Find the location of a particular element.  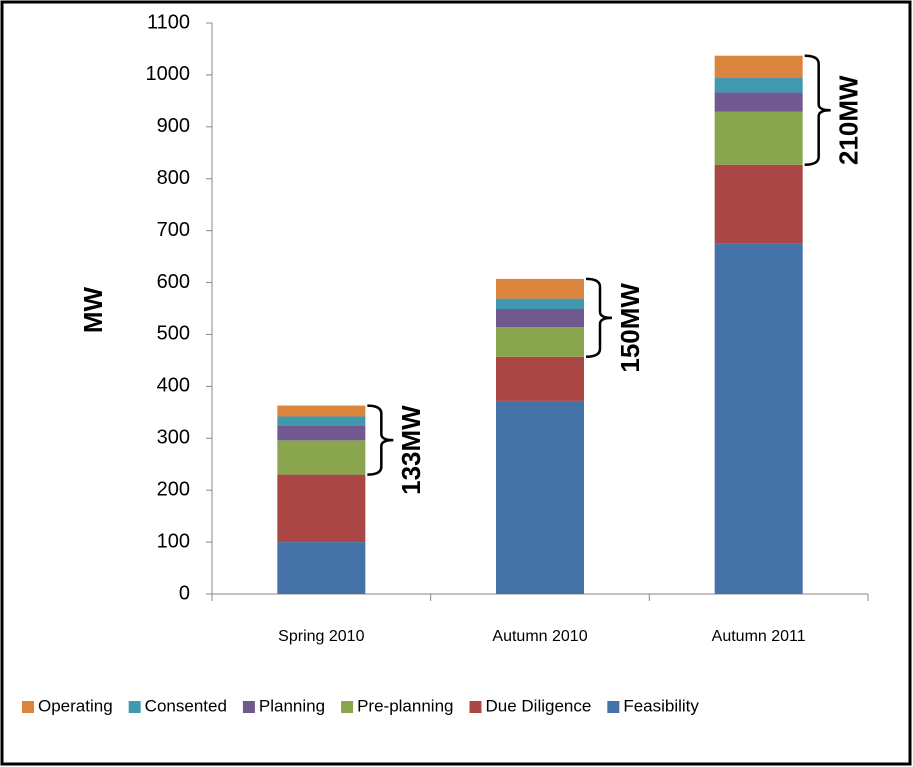

legend-label: Operating is located at coordinates (75, 705).